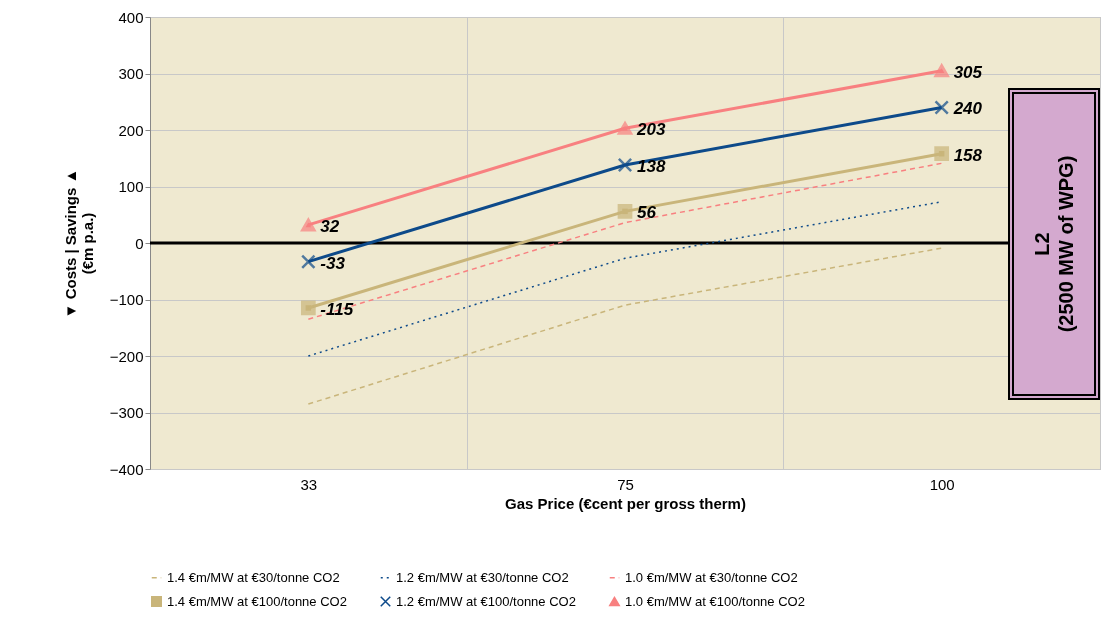 The image size is (1104, 639). What do you see at coordinates (309, 484) in the screenshot?
I see `x-tick-label: 33` at bounding box center [309, 484].